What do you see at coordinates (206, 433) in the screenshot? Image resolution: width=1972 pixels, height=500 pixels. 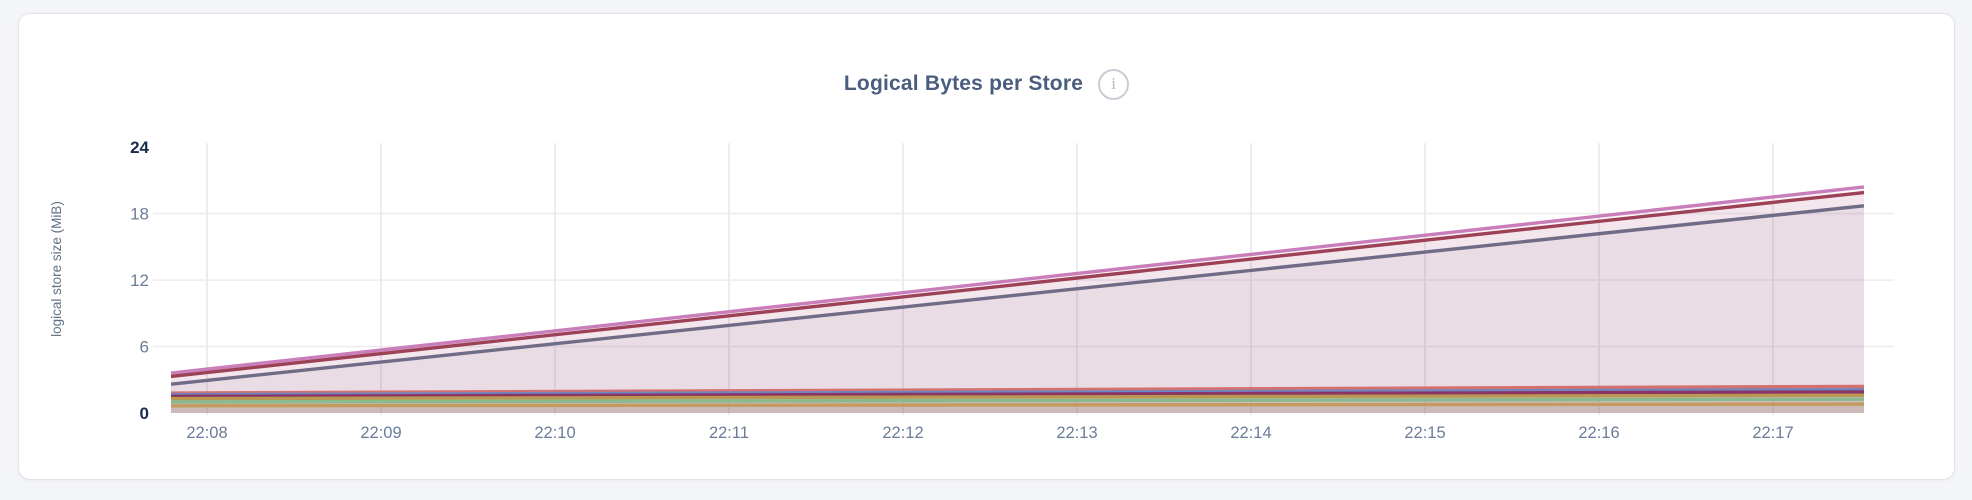 I see `x-tick-label: 22:08` at bounding box center [206, 433].